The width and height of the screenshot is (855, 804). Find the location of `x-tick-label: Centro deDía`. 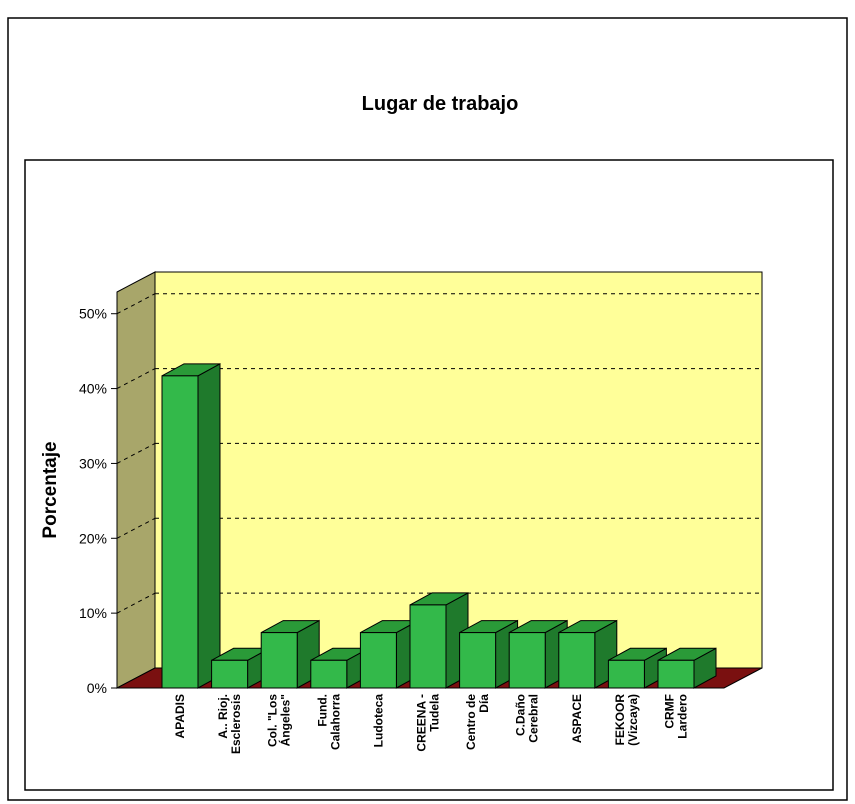

x-tick-label: Centro deDía is located at coordinates (477, 722).